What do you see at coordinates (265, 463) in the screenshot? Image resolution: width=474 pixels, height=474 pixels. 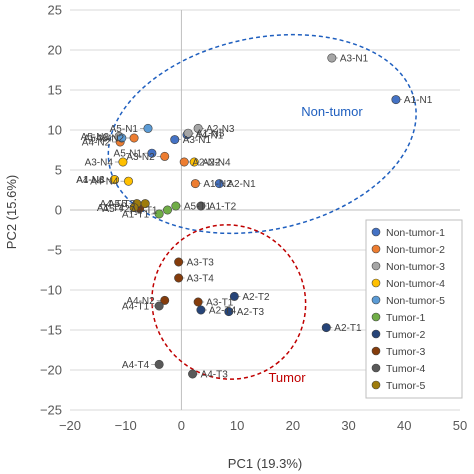 I see `x-axis-title: PC1 (19.3%)` at bounding box center [265, 463].